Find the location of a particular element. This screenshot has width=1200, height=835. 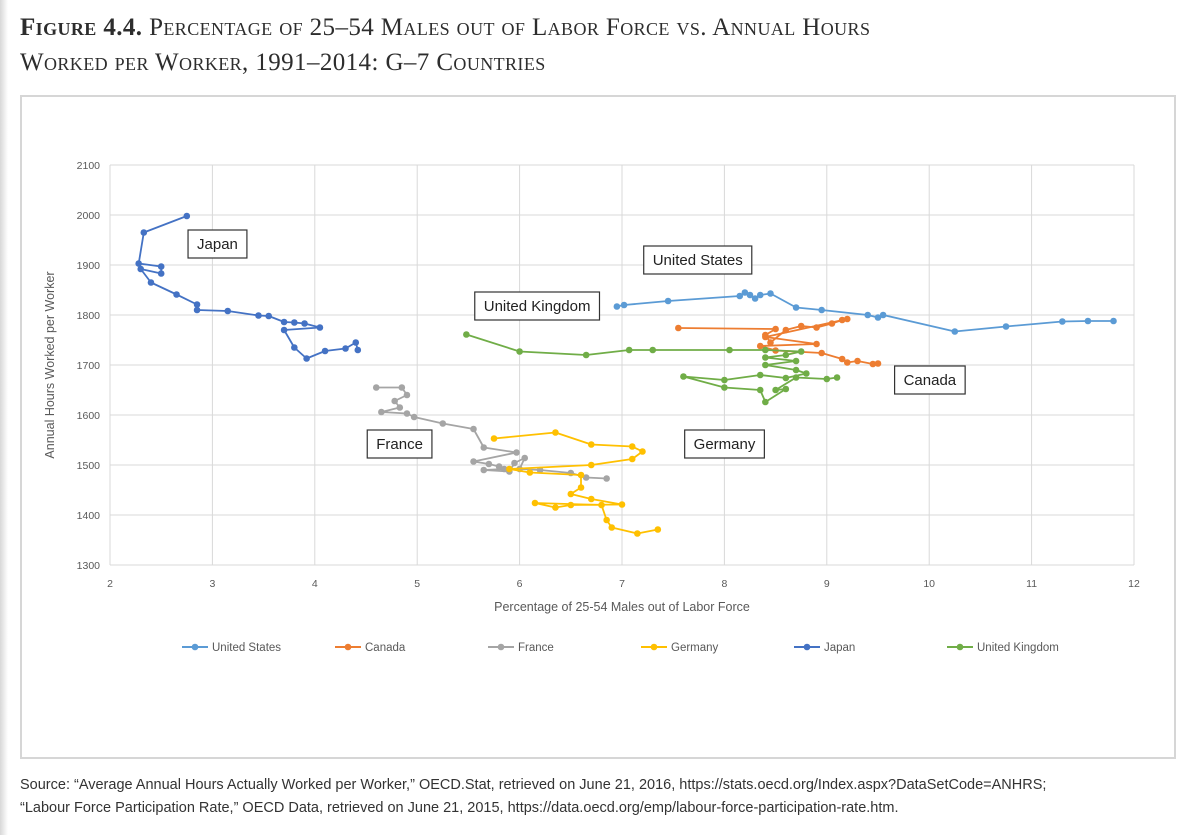

series-callout-label: United Kingdom is located at coordinates (537, 306).